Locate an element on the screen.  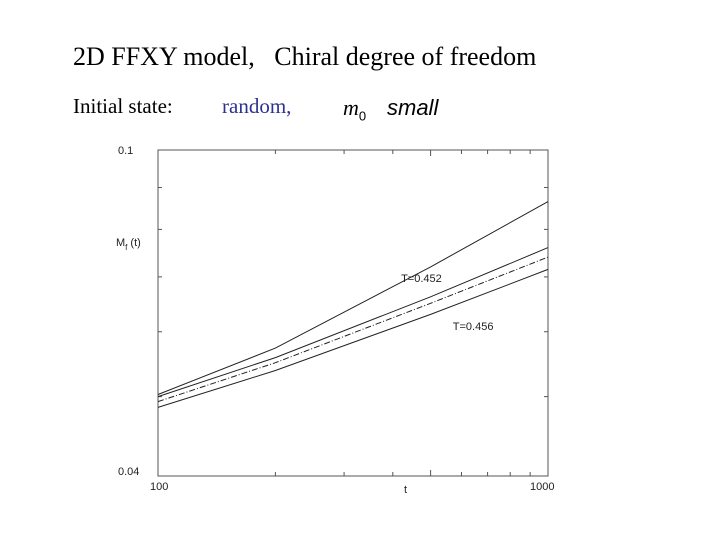
annotation-1: T=0.456 is located at coordinates (473, 327).